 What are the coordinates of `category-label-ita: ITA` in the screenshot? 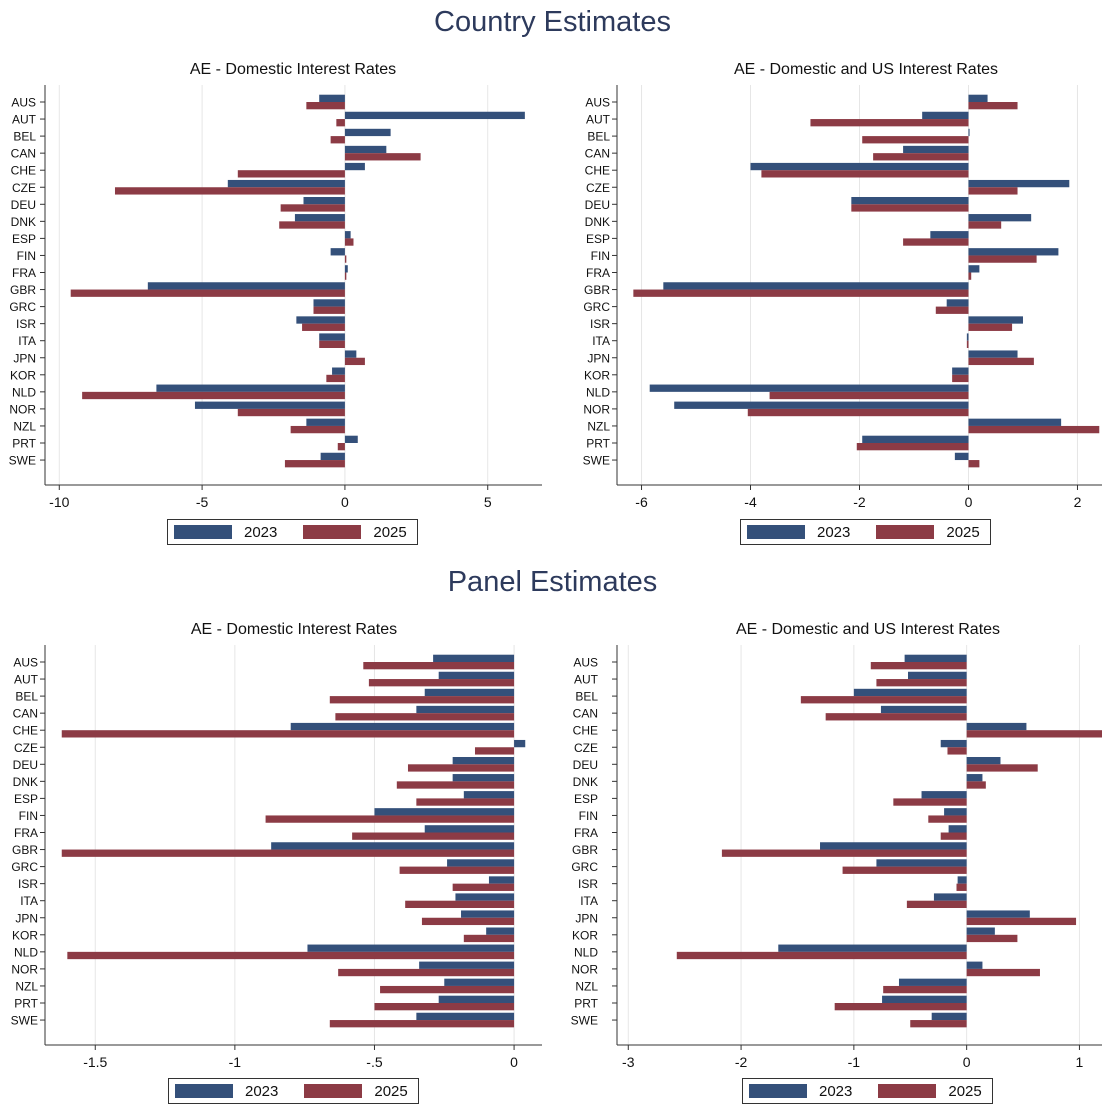 It's located at (27, 341).